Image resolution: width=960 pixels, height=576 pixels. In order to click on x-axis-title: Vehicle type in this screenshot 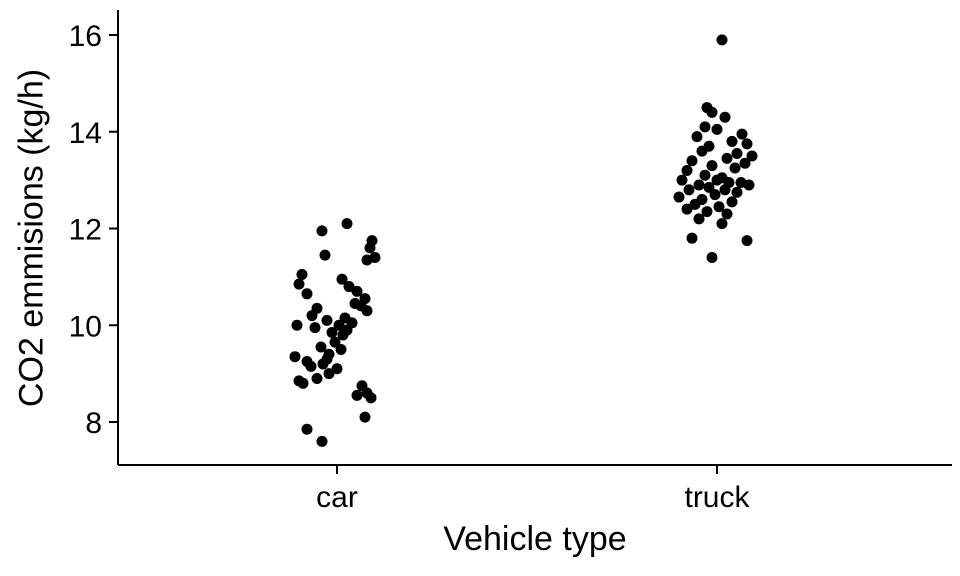, I will do `click(535, 539)`.